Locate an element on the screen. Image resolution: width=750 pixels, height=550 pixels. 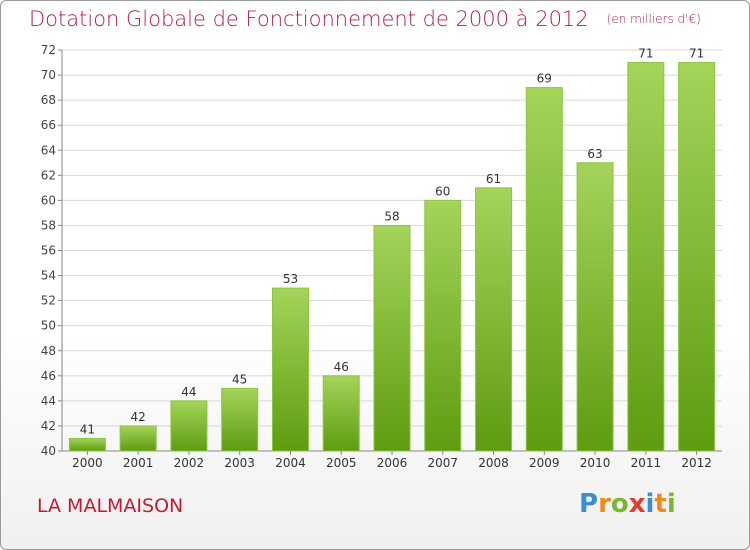
x-tick-label: 2010 is located at coordinates (595, 463).